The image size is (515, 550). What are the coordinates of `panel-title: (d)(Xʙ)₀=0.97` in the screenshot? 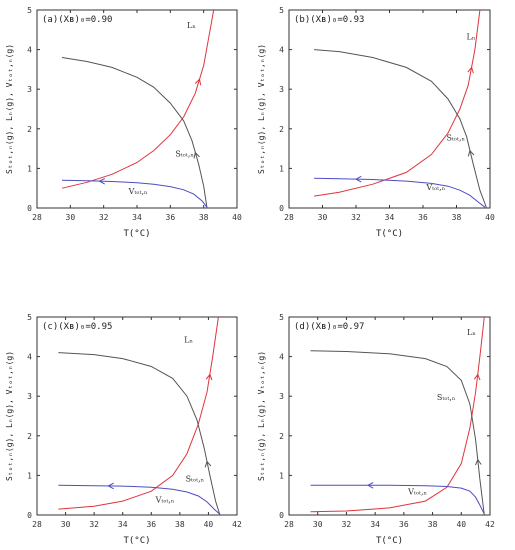 It's located at (329, 327).